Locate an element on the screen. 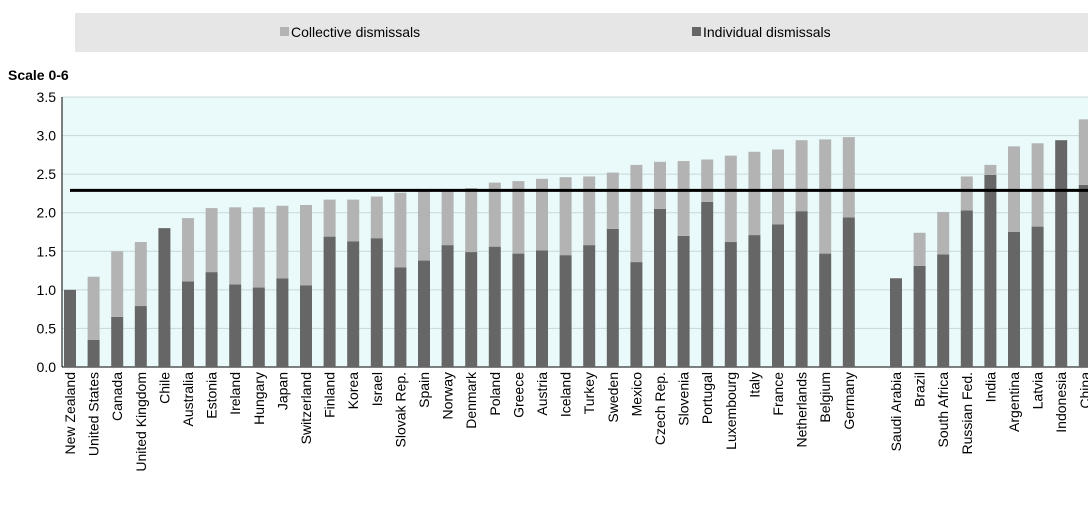 The height and width of the screenshot is (519, 1088). x-tick-label: Belgium is located at coordinates (825, 397).